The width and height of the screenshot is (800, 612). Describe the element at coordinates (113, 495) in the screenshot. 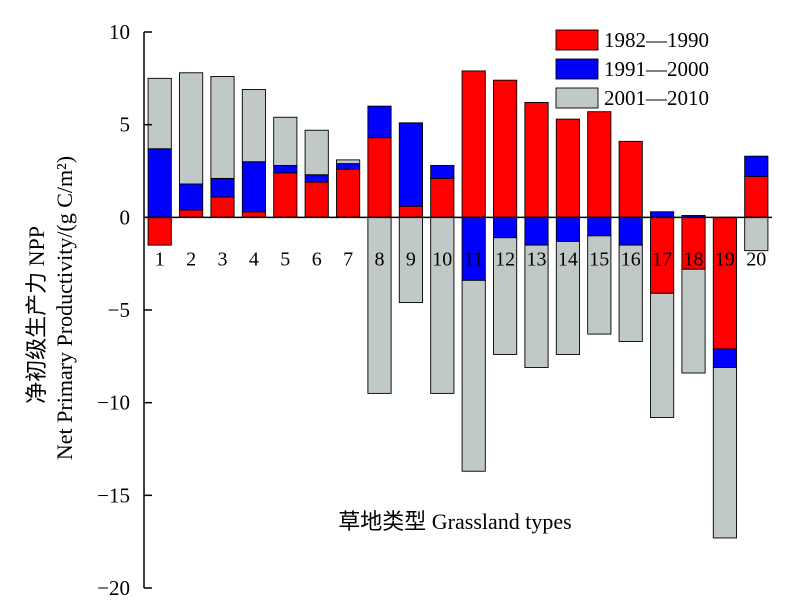

I see `y-tick-label: −15` at that location.